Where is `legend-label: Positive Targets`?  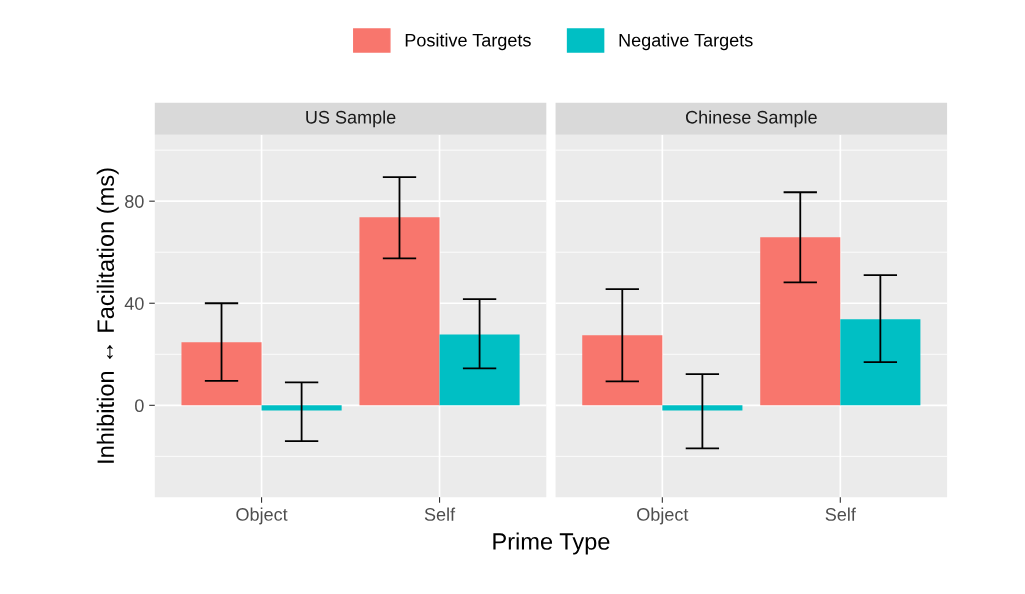 legend-label: Positive Targets is located at coordinates (468, 42).